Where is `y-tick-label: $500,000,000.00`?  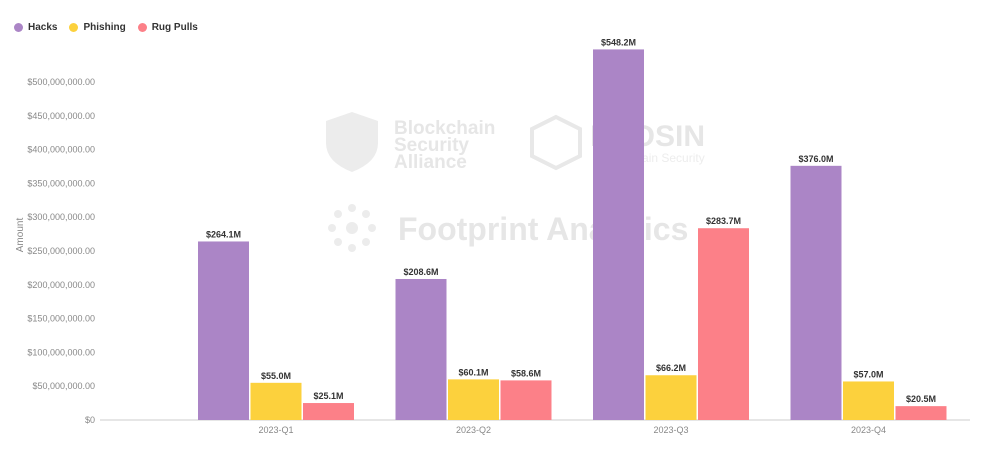 y-tick-label: $500,000,000.00 is located at coordinates (61, 82).